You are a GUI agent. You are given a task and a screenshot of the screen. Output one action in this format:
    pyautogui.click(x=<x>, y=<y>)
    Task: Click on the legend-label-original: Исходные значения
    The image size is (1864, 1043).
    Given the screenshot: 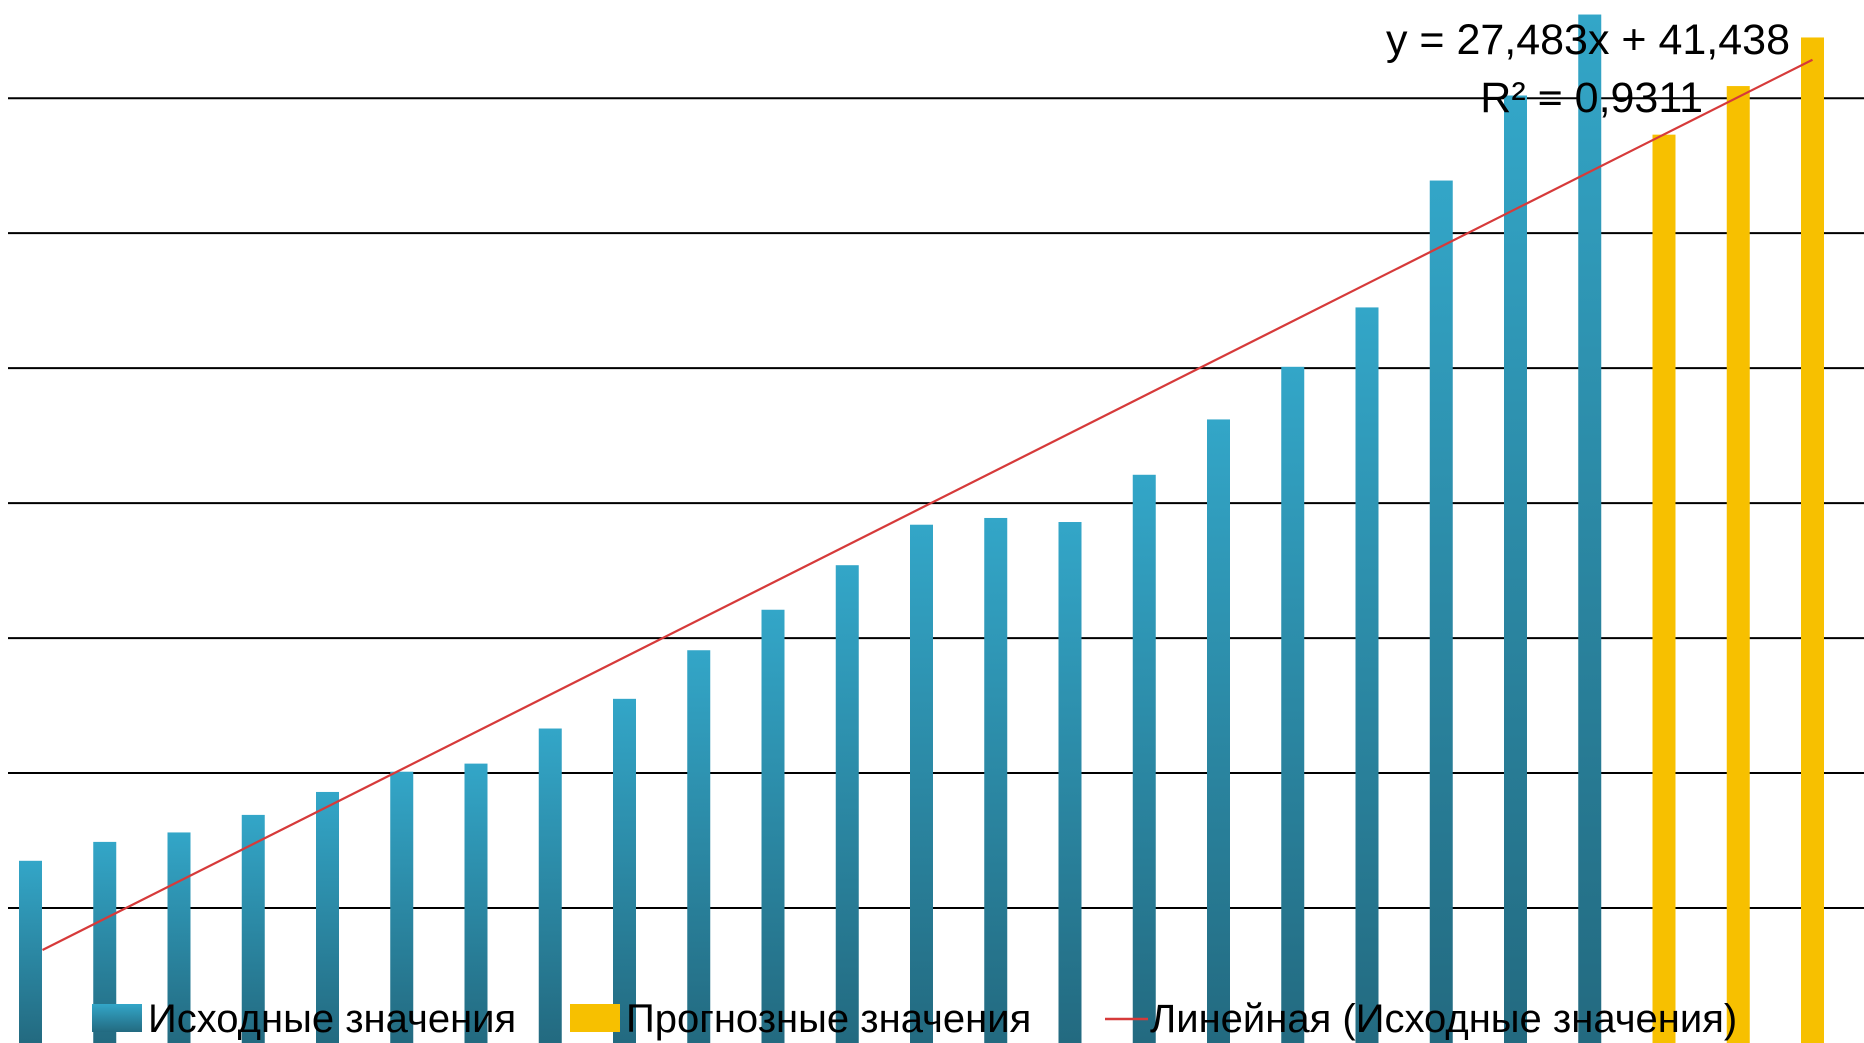 What is the action you would take?
    pyautogui.click(x=332, y=1019)
    